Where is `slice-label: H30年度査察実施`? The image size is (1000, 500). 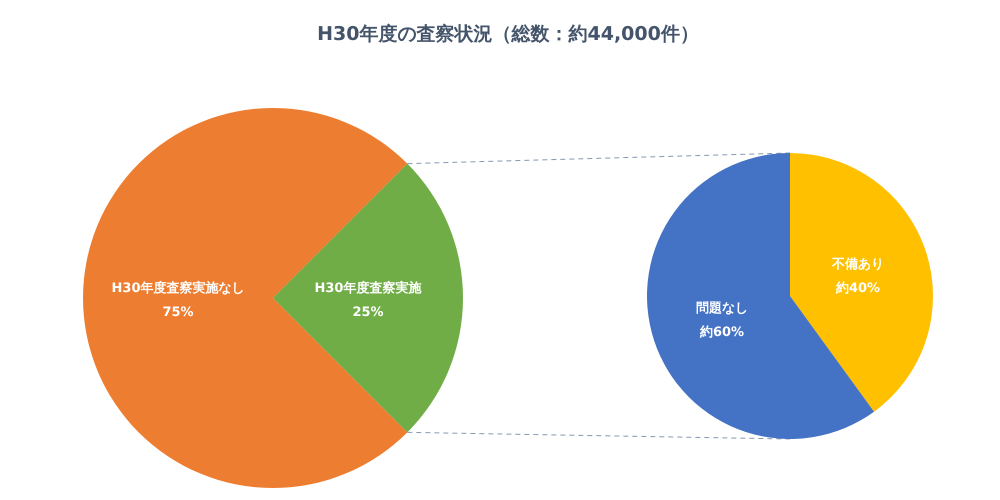 slice-label: H30年度査察実施 is located at coordinates (368, 288).